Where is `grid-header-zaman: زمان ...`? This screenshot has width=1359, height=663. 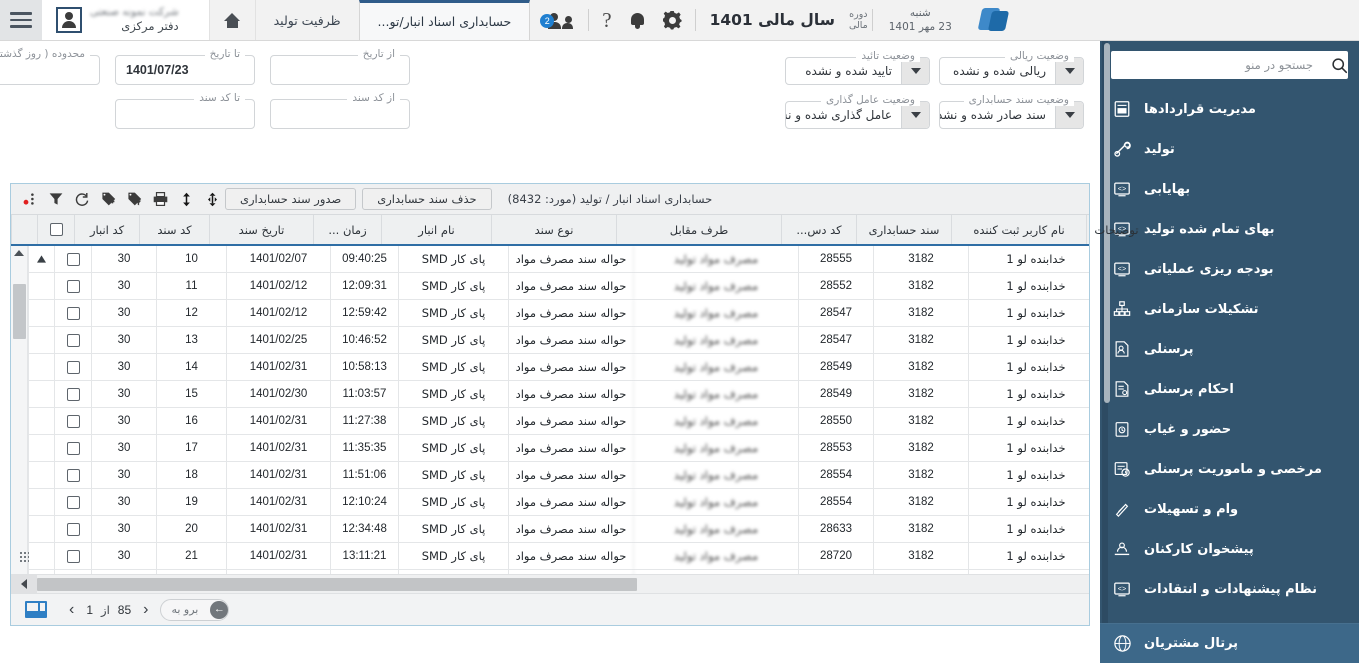 grid-header-zaman: زمان ... is located at coordinates (347, 229).